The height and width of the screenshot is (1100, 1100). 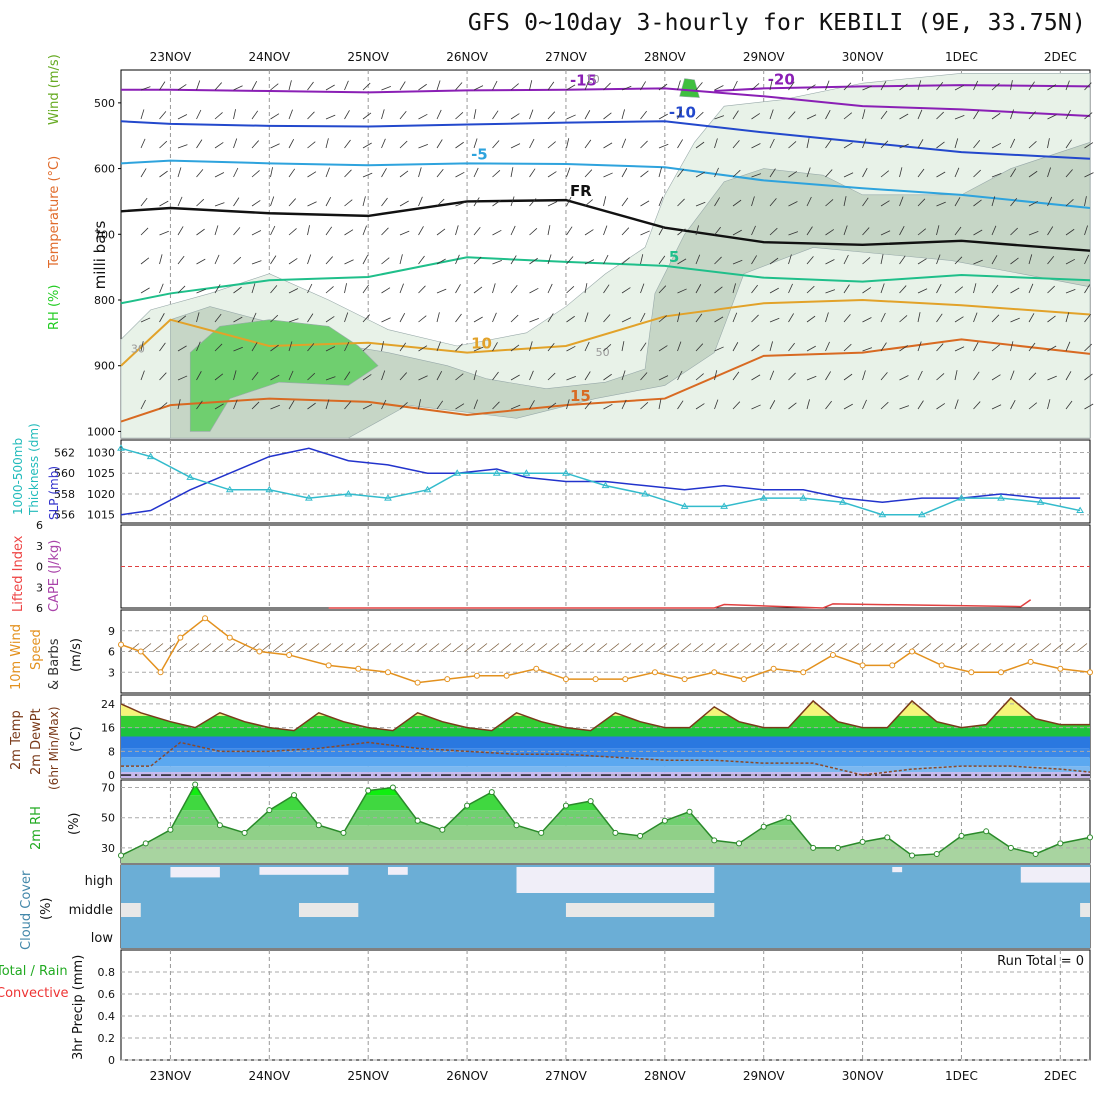 What do you see at coordinates (54, 576) in the screenshot?
I see `axis-title-cape: CAPE (J/kg)` at bounding box center [54, 576].